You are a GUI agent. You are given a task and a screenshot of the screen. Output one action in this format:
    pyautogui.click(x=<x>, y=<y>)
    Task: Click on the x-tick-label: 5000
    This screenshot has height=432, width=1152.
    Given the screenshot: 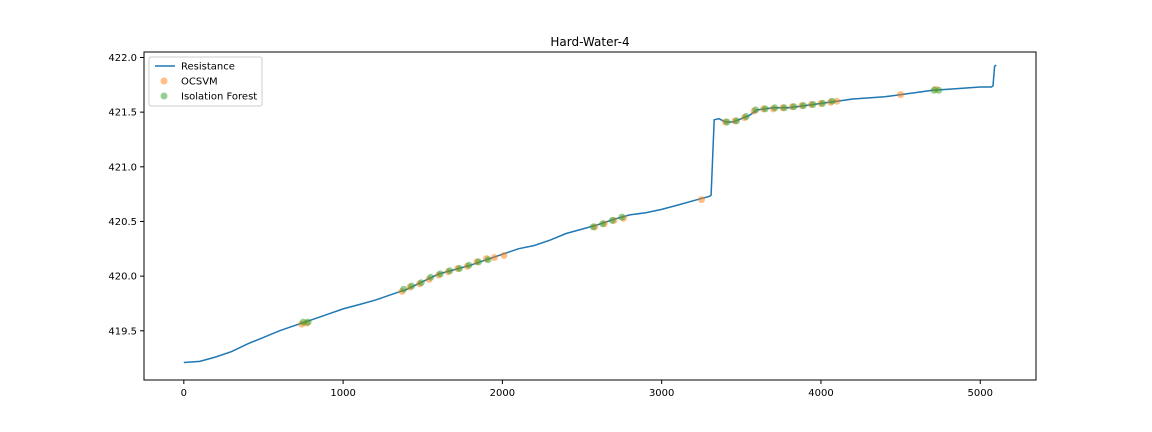 What is the action you would take?
    pyautogui.click(x=980, y=393)
    